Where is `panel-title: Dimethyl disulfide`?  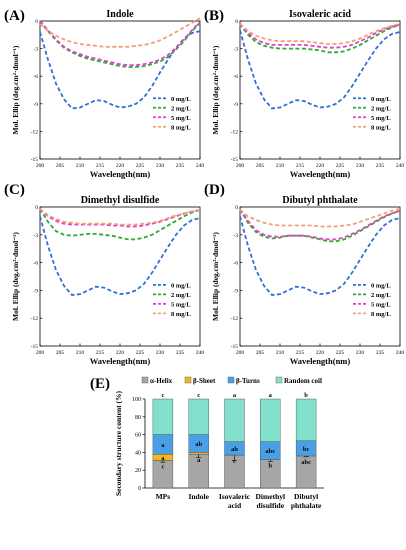 panel-title: Dimethyl disulfide is located at coordinates (120, 200).